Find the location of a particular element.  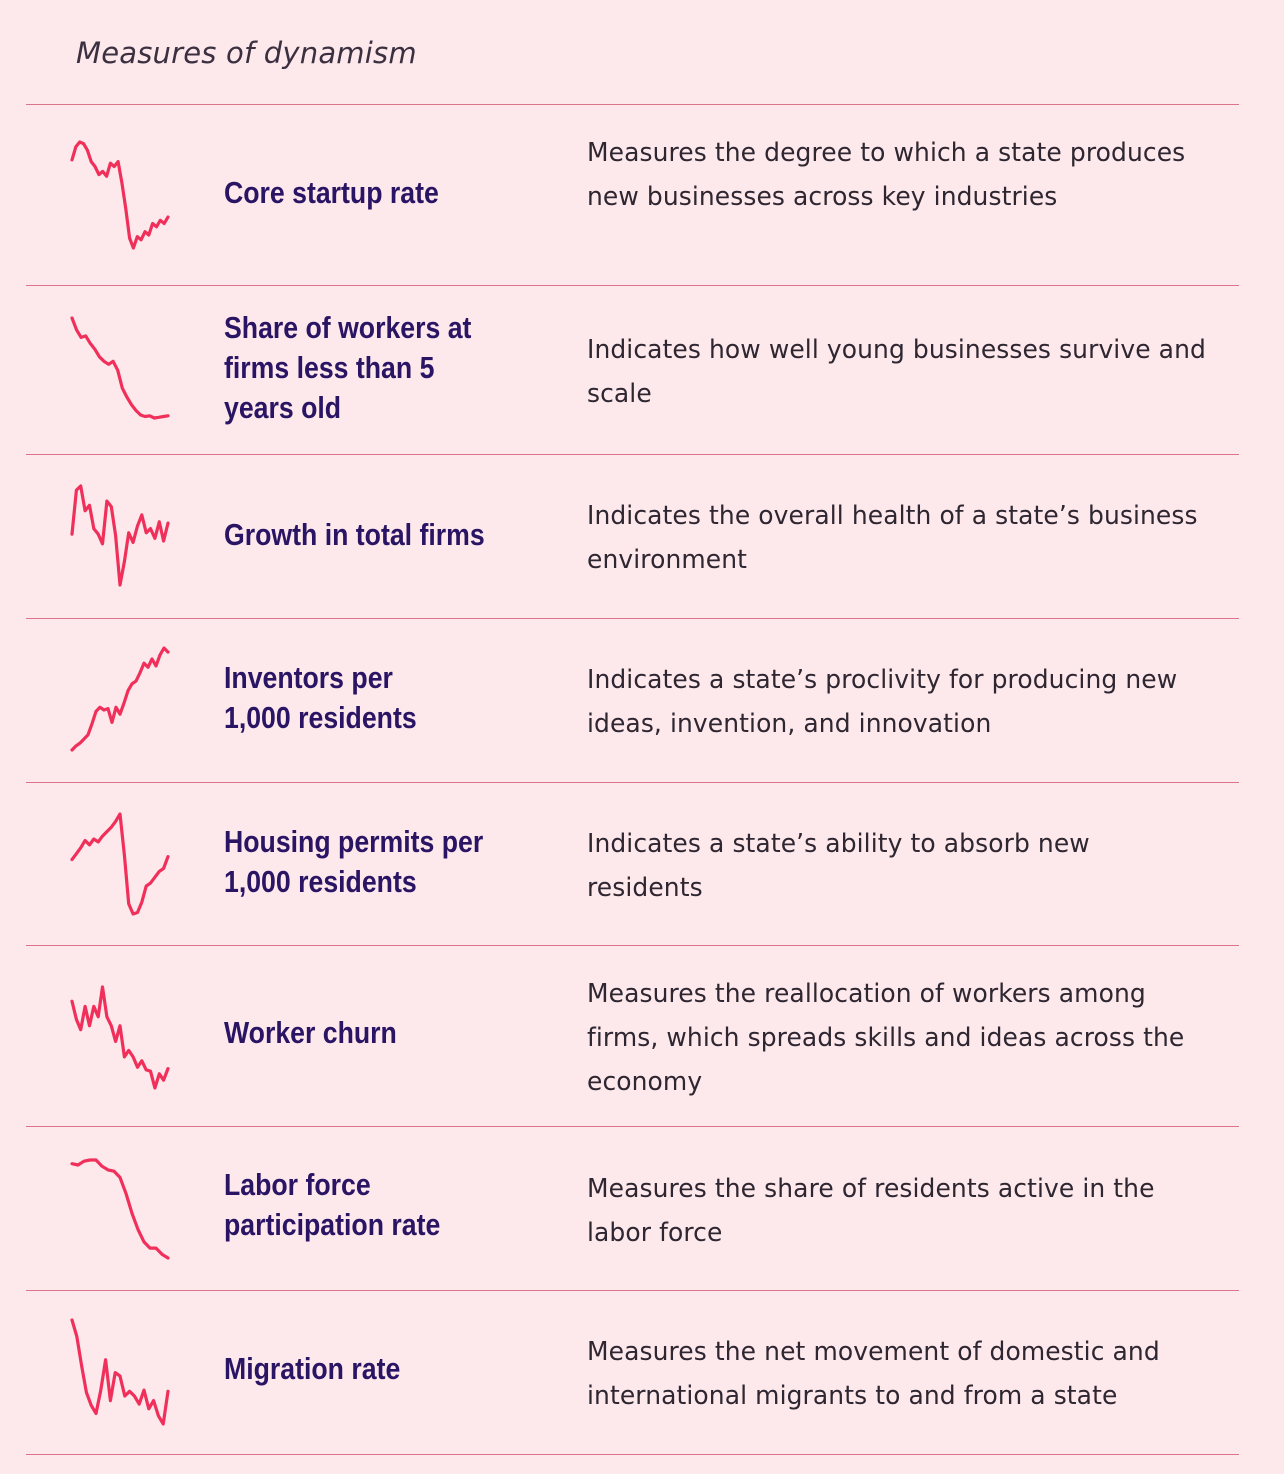

metric-title: Housing permits per 1,000 residents is located at coordinates (354, 861).